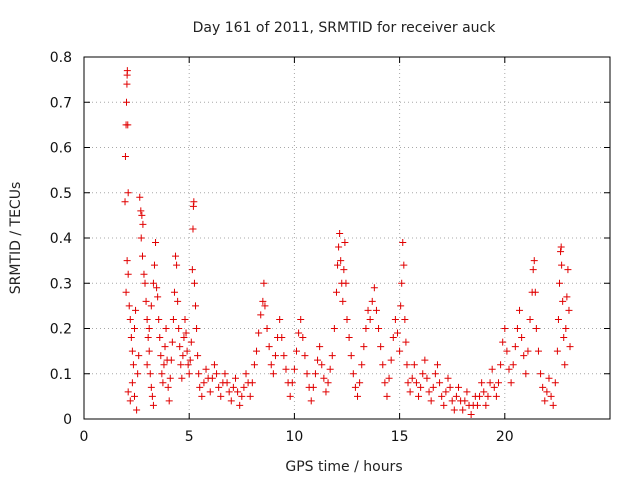  Describe the element at coordinates (61, 284) in the screenshot. I see `y-tick-label: 0.3` at that location.